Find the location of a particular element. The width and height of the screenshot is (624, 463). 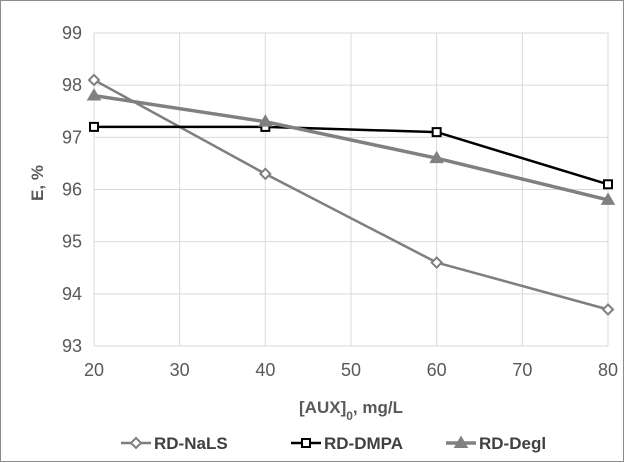

x-axis-title-main: [AUX] is located at coordinates (322, 407).